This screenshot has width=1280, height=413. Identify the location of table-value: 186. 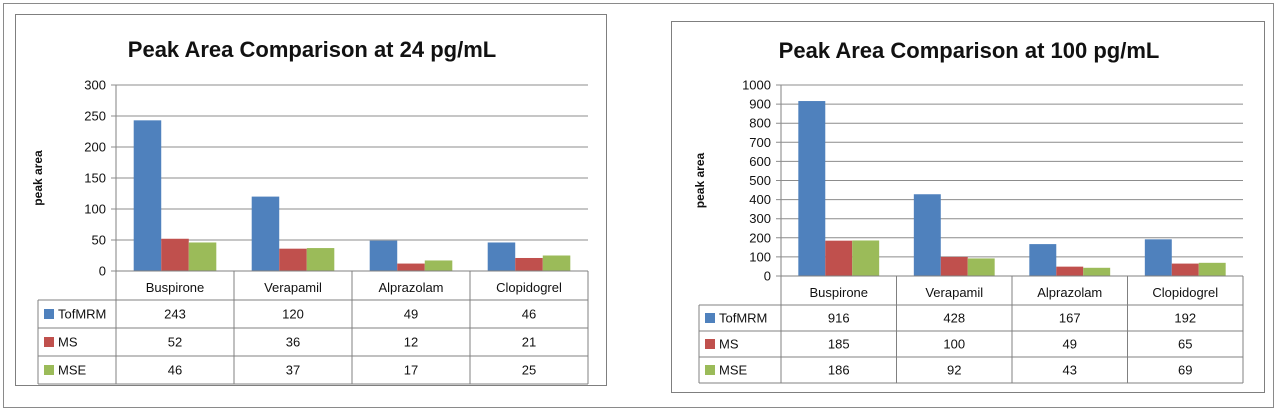
(839, 370).